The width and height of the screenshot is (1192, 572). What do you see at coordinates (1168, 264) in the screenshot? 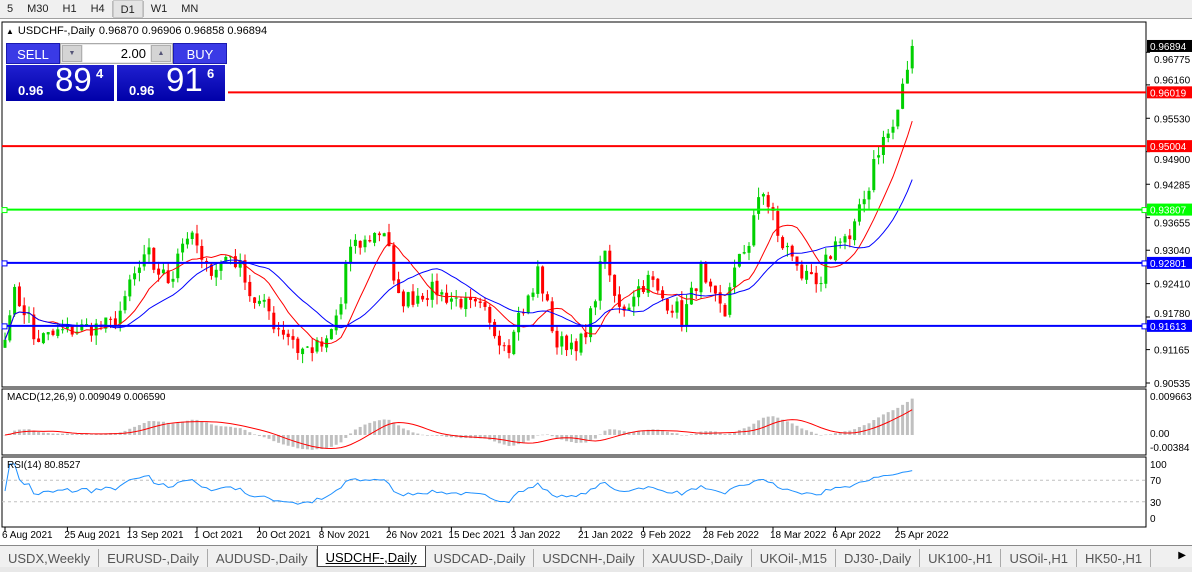
I see `level-price-label: 0.92801` at bounding box center [1168, 264].